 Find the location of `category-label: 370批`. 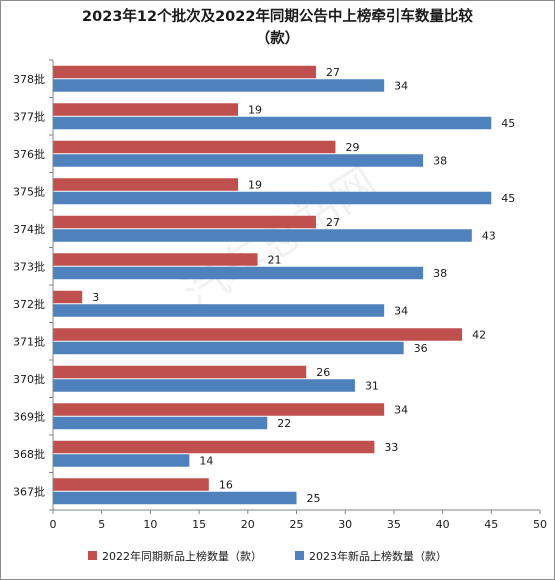

category-label: 370批 is located at coordinates (29, 379).